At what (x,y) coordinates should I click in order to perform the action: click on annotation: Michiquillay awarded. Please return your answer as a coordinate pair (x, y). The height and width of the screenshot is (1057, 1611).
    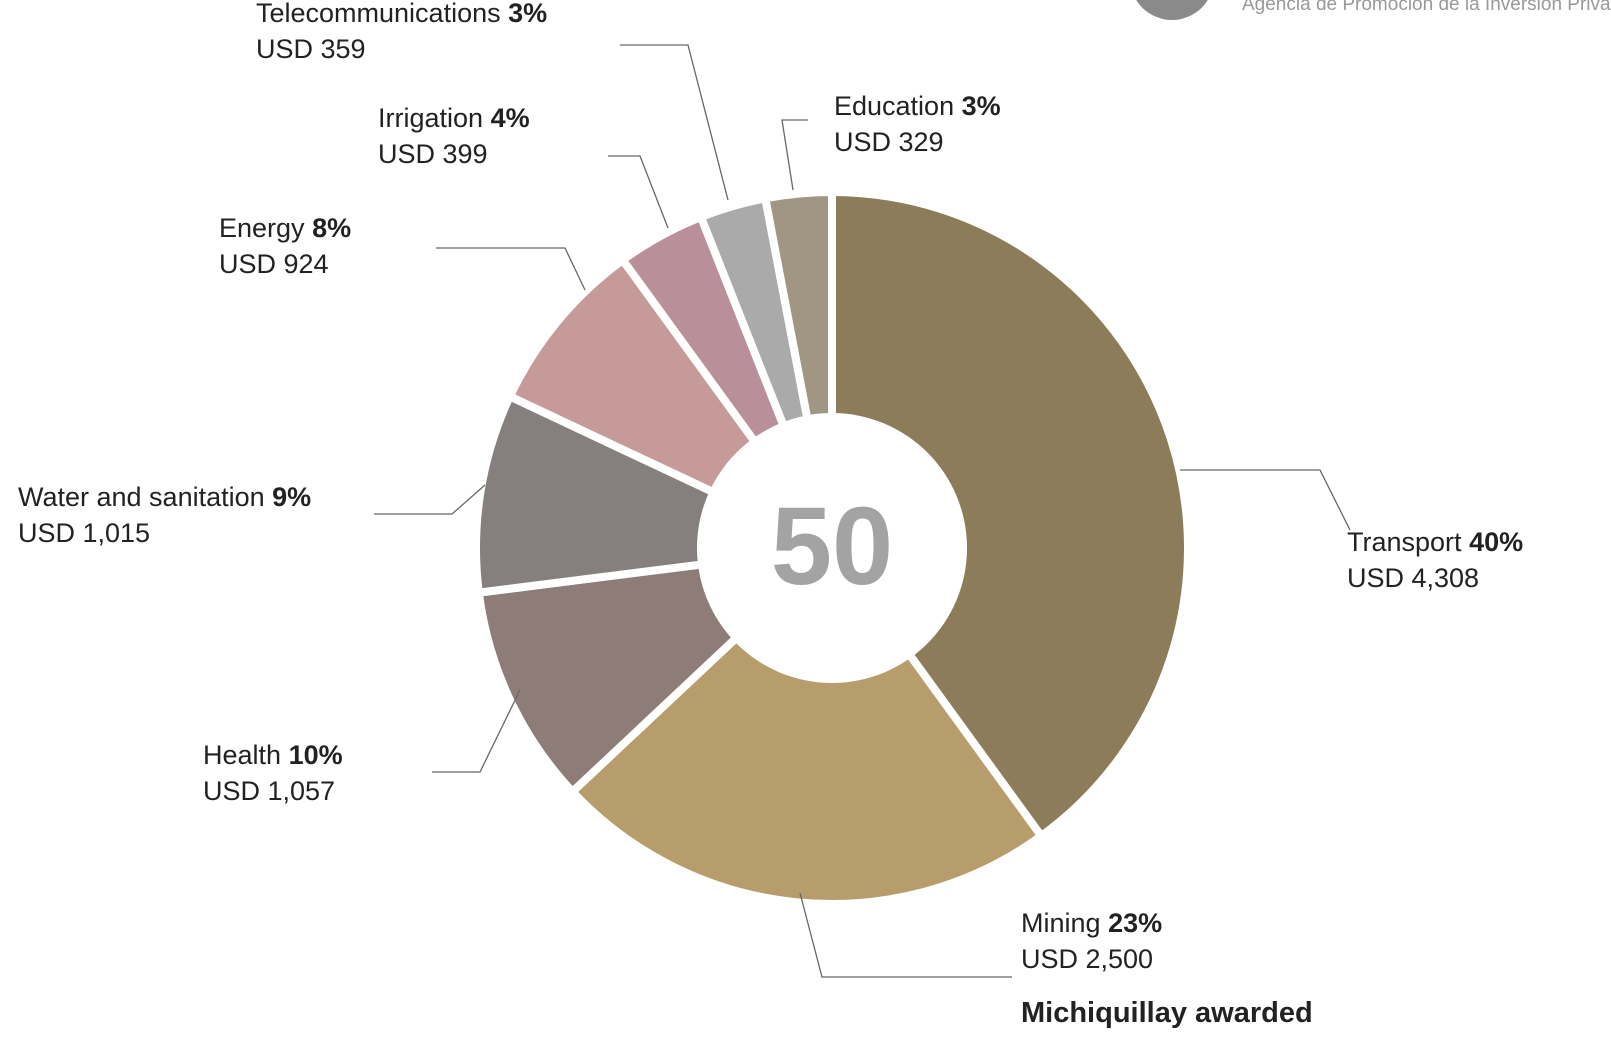
    Looking at the image, I should click on (1167, 1013).